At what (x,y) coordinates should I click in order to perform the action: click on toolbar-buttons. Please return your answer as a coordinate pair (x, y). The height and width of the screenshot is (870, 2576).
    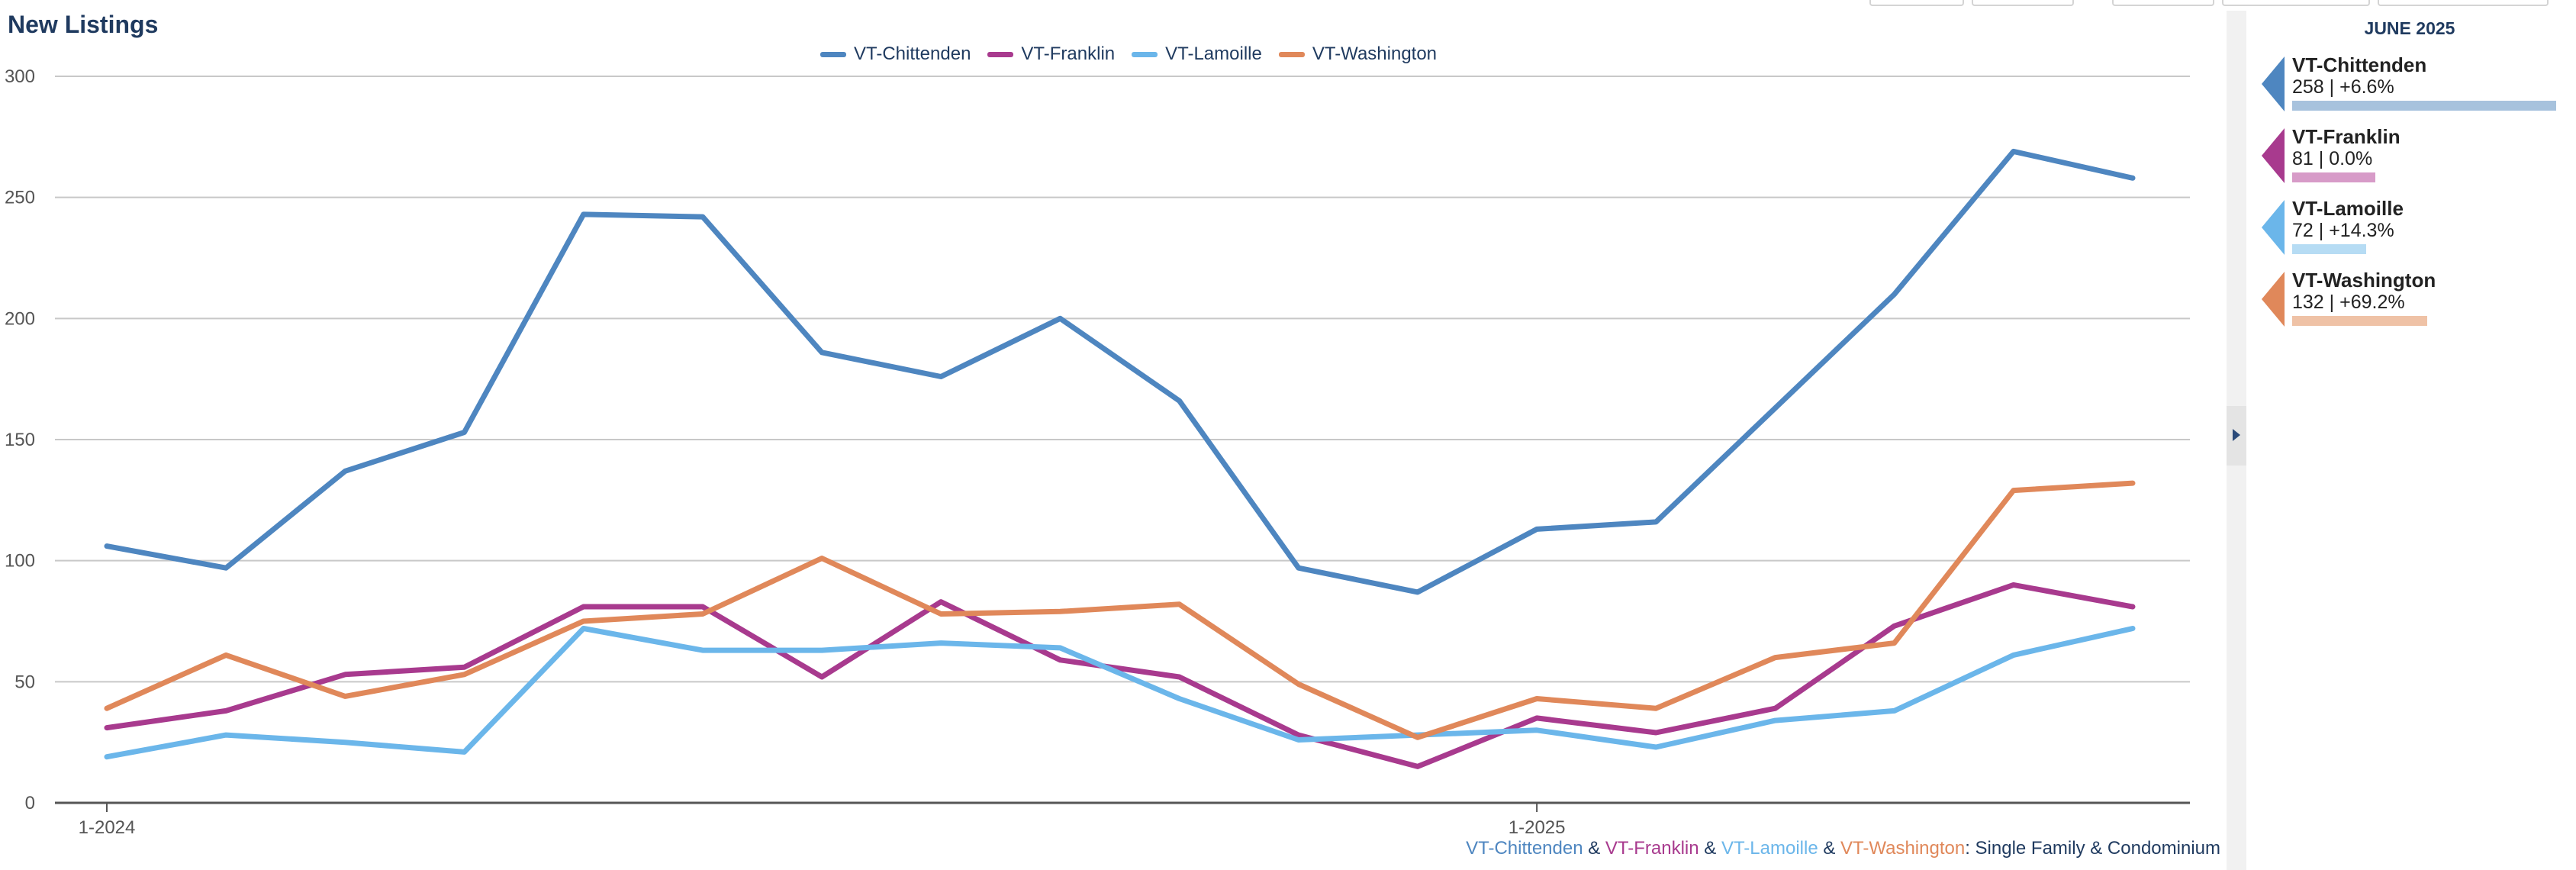
    Looking at the image, I should click on (2209, 3).